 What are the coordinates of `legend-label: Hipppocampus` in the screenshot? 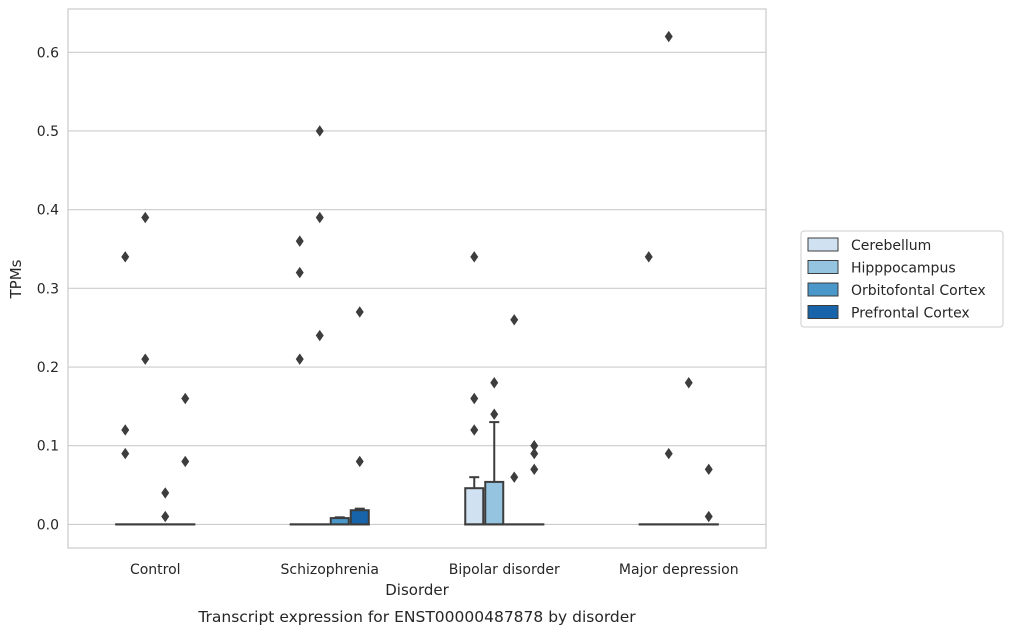 It's located at (903, 269).